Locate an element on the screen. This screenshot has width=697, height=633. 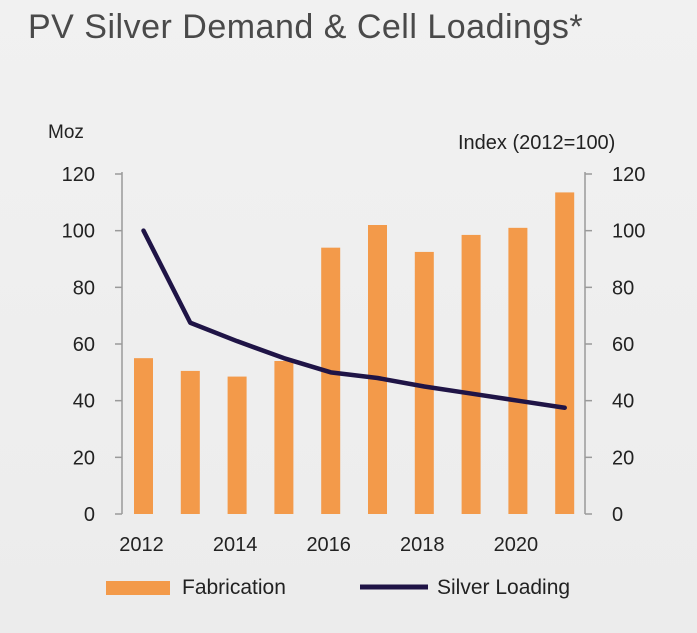
bar-2020 is located at coordinates (518, 371).